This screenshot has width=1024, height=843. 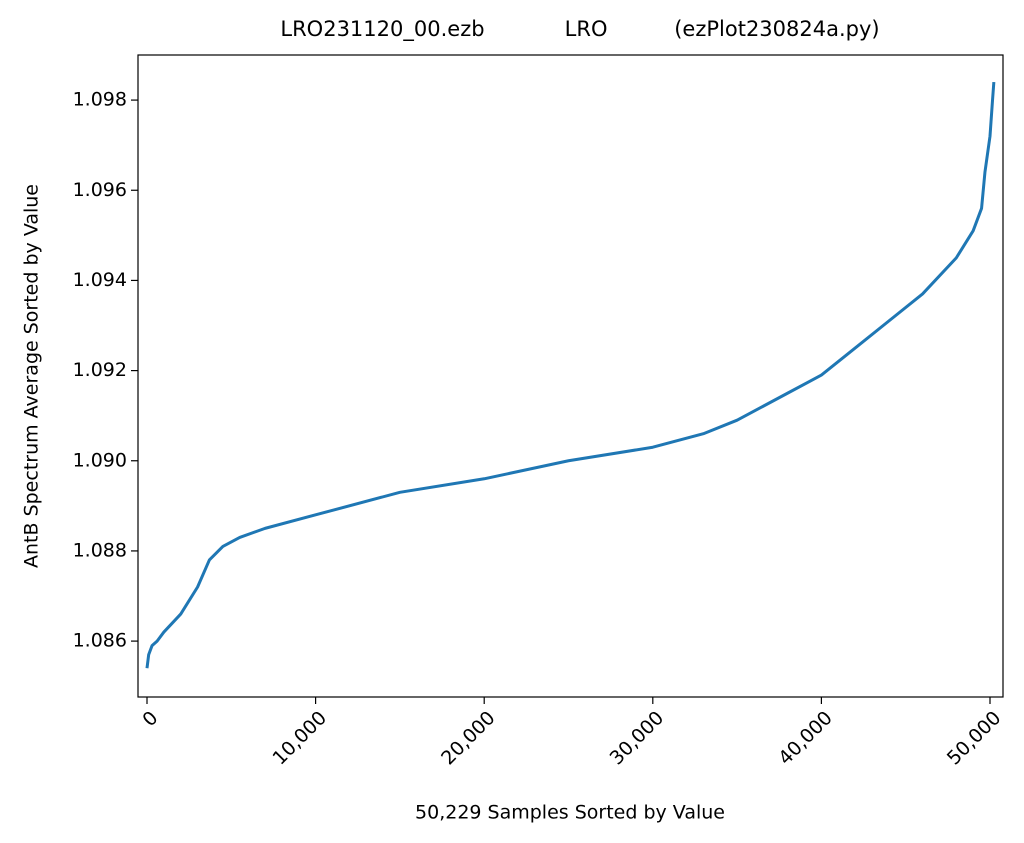 I want to click on y-axis-label: AntB Spectrum Average Sorted by Value, so click(x=32, y=376).